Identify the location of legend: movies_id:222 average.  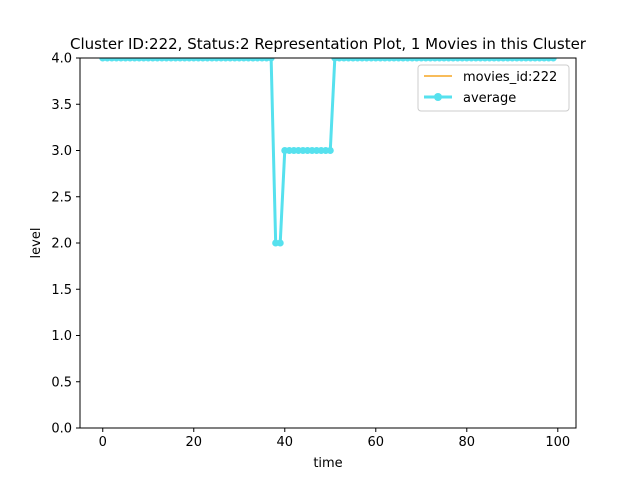
(493, 88).